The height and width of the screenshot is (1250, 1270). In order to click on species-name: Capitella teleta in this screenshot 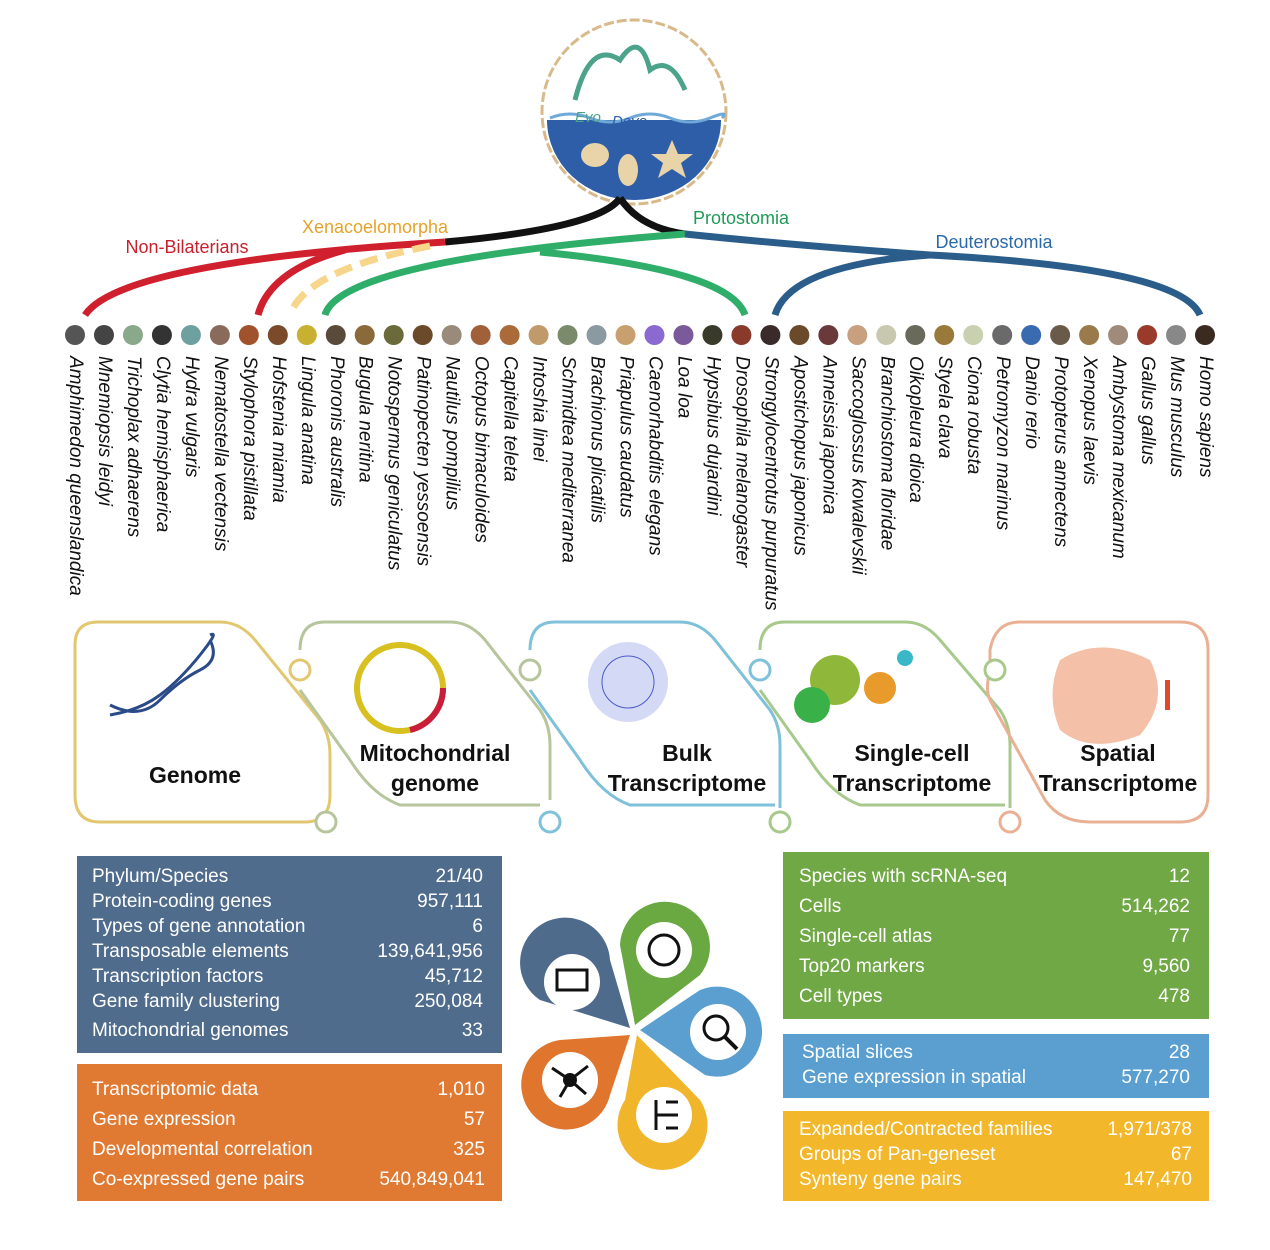, I will do `click(510, 419)`.